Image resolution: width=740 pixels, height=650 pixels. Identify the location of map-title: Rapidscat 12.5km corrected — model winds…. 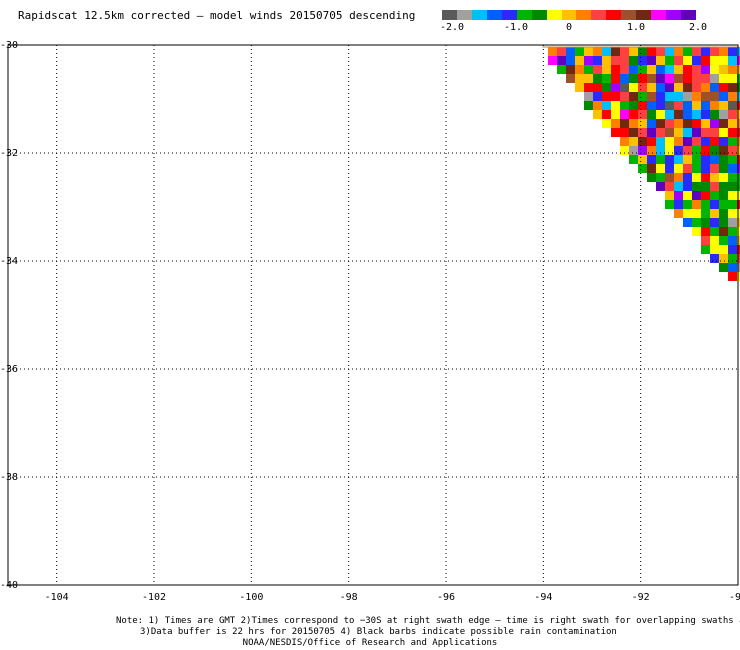
(217, 15).